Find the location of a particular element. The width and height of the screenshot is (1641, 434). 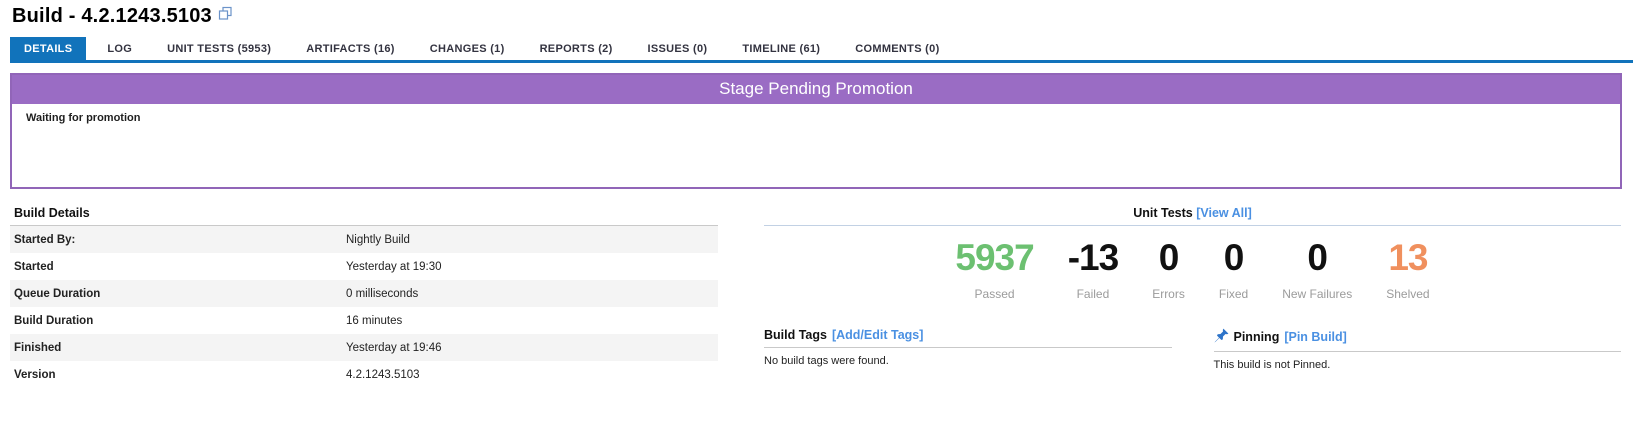

stat-fixed: 0 Fixed is located at coordinates (1233, 269).